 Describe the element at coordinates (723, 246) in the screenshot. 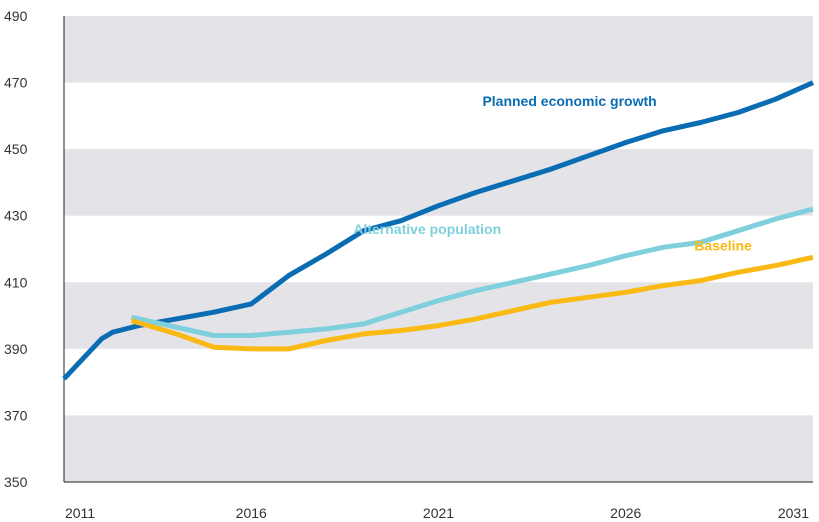

I see `series-label-3: Baseline` at that location.